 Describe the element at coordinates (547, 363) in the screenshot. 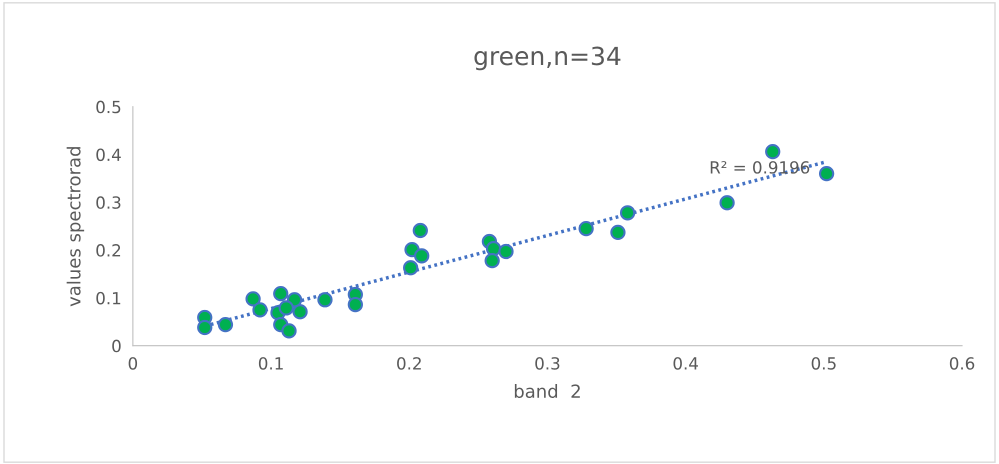

I see `x-tick-label: 0.3` at that location.